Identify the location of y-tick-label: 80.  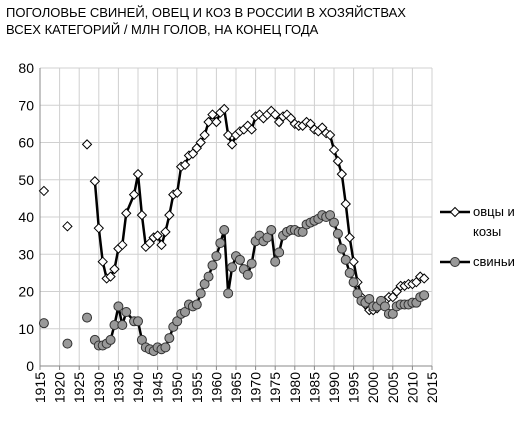
(26, 68).